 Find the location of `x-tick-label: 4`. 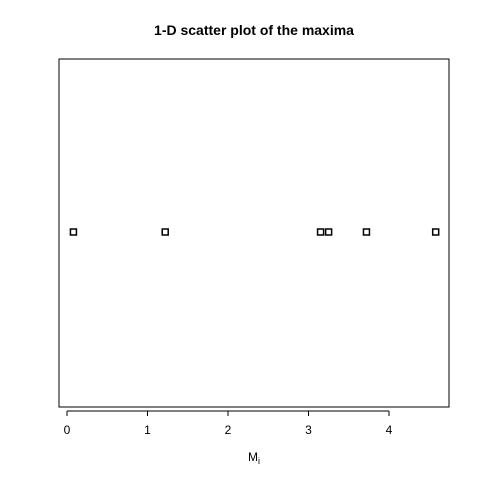

x-tick-label: 4 is located at coordinates (389, 430).